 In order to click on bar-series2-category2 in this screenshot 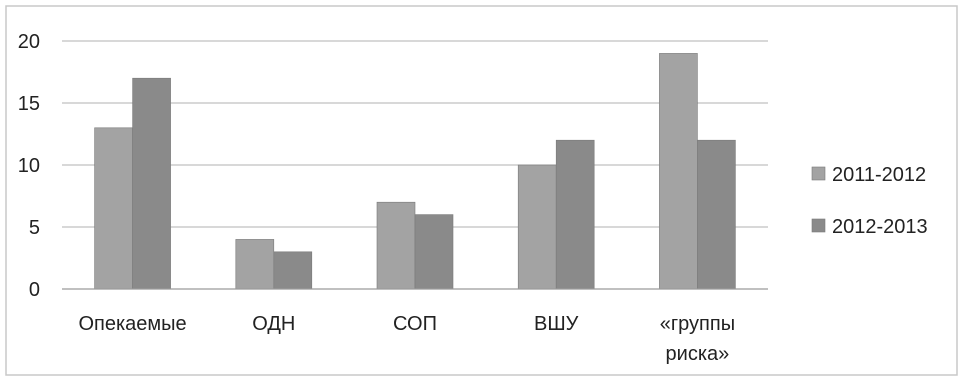, I will do `click(293, 270)`.